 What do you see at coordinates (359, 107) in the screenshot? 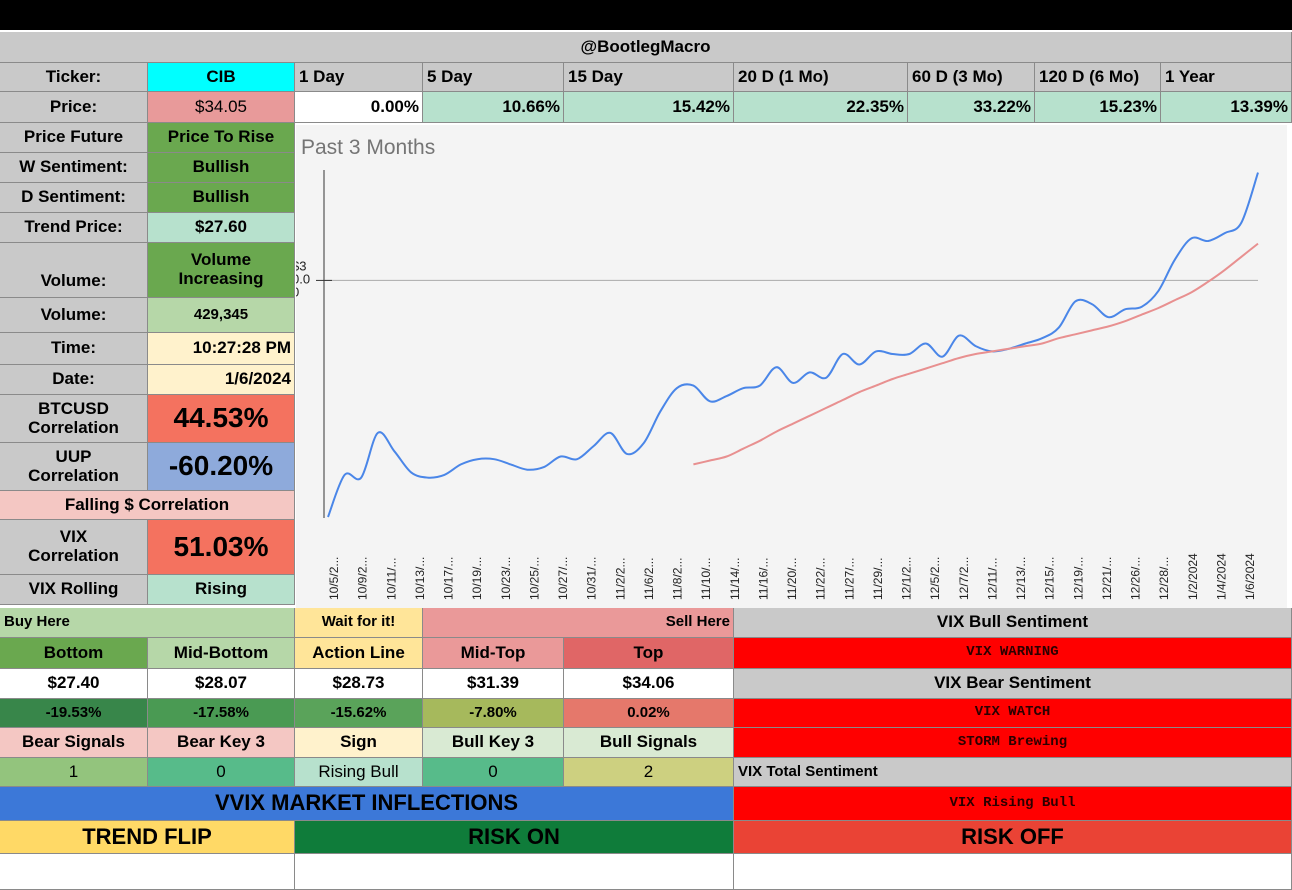
I see `return-1d: 0.00%` at bounding box center [359, 107].